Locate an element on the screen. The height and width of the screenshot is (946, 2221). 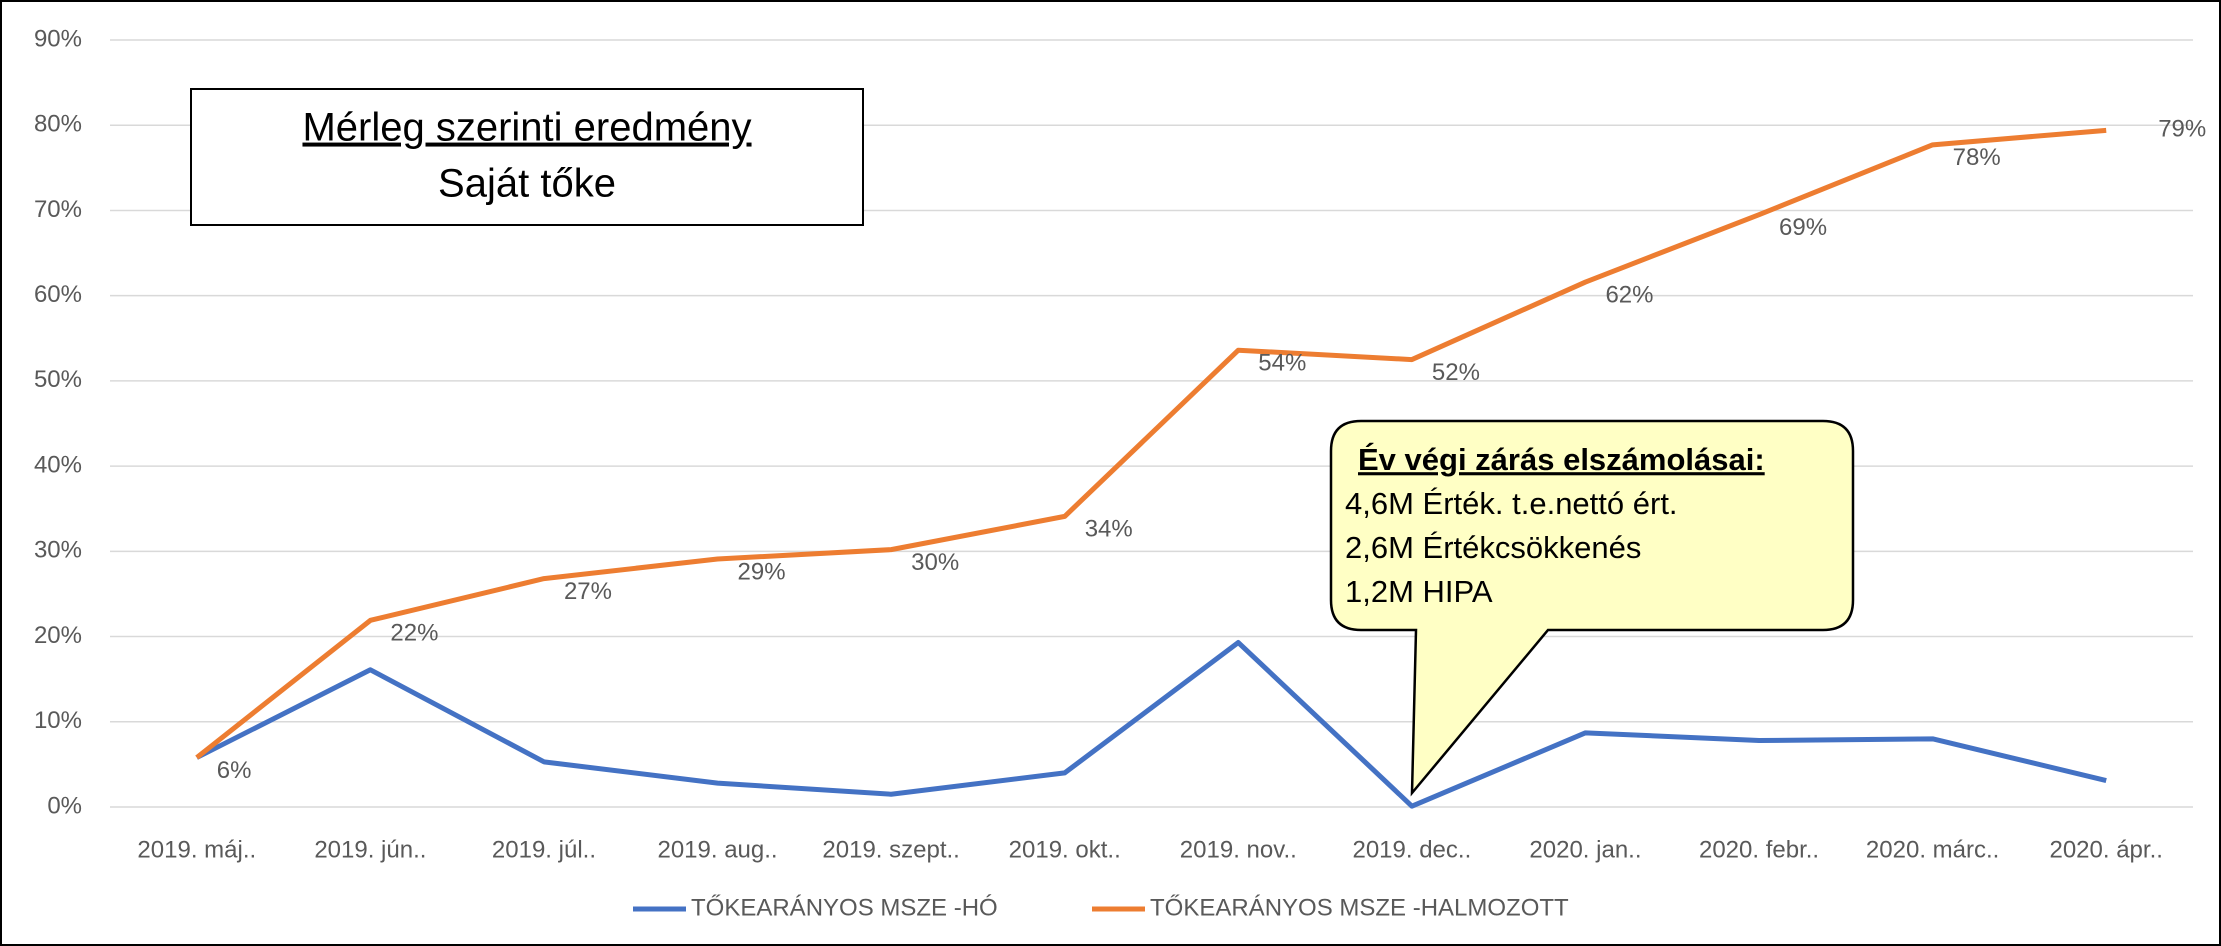
title-box is located at coordinates (527, 157).